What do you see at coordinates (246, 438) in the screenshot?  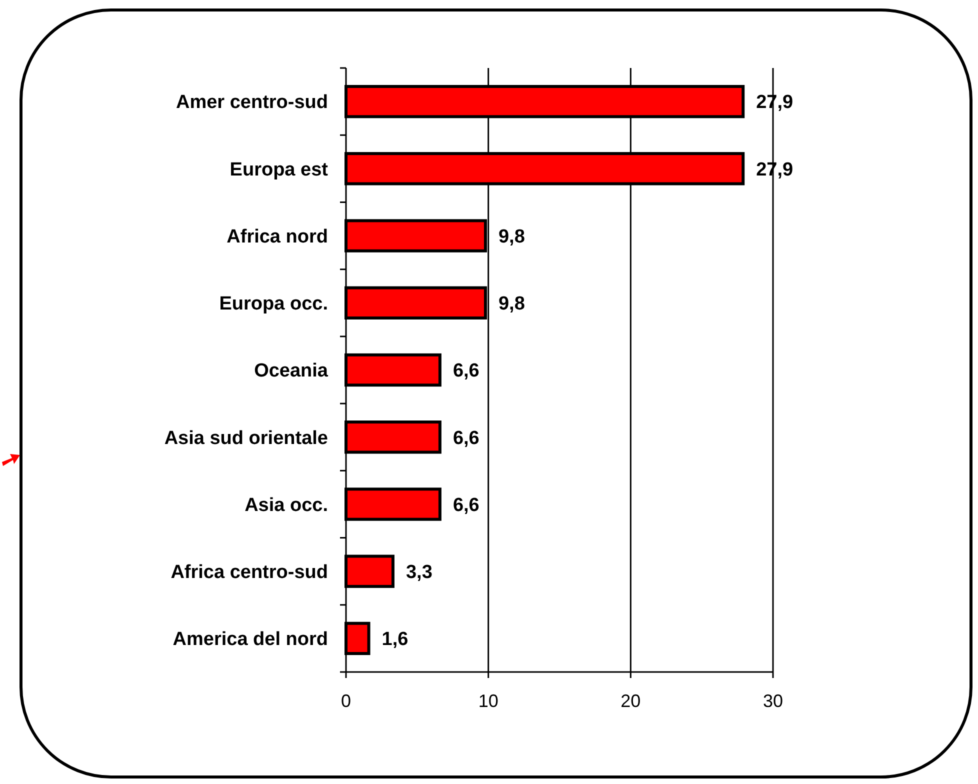 I see `y-tick-label: Asia sud orientale` at bounding box center [246, 438].